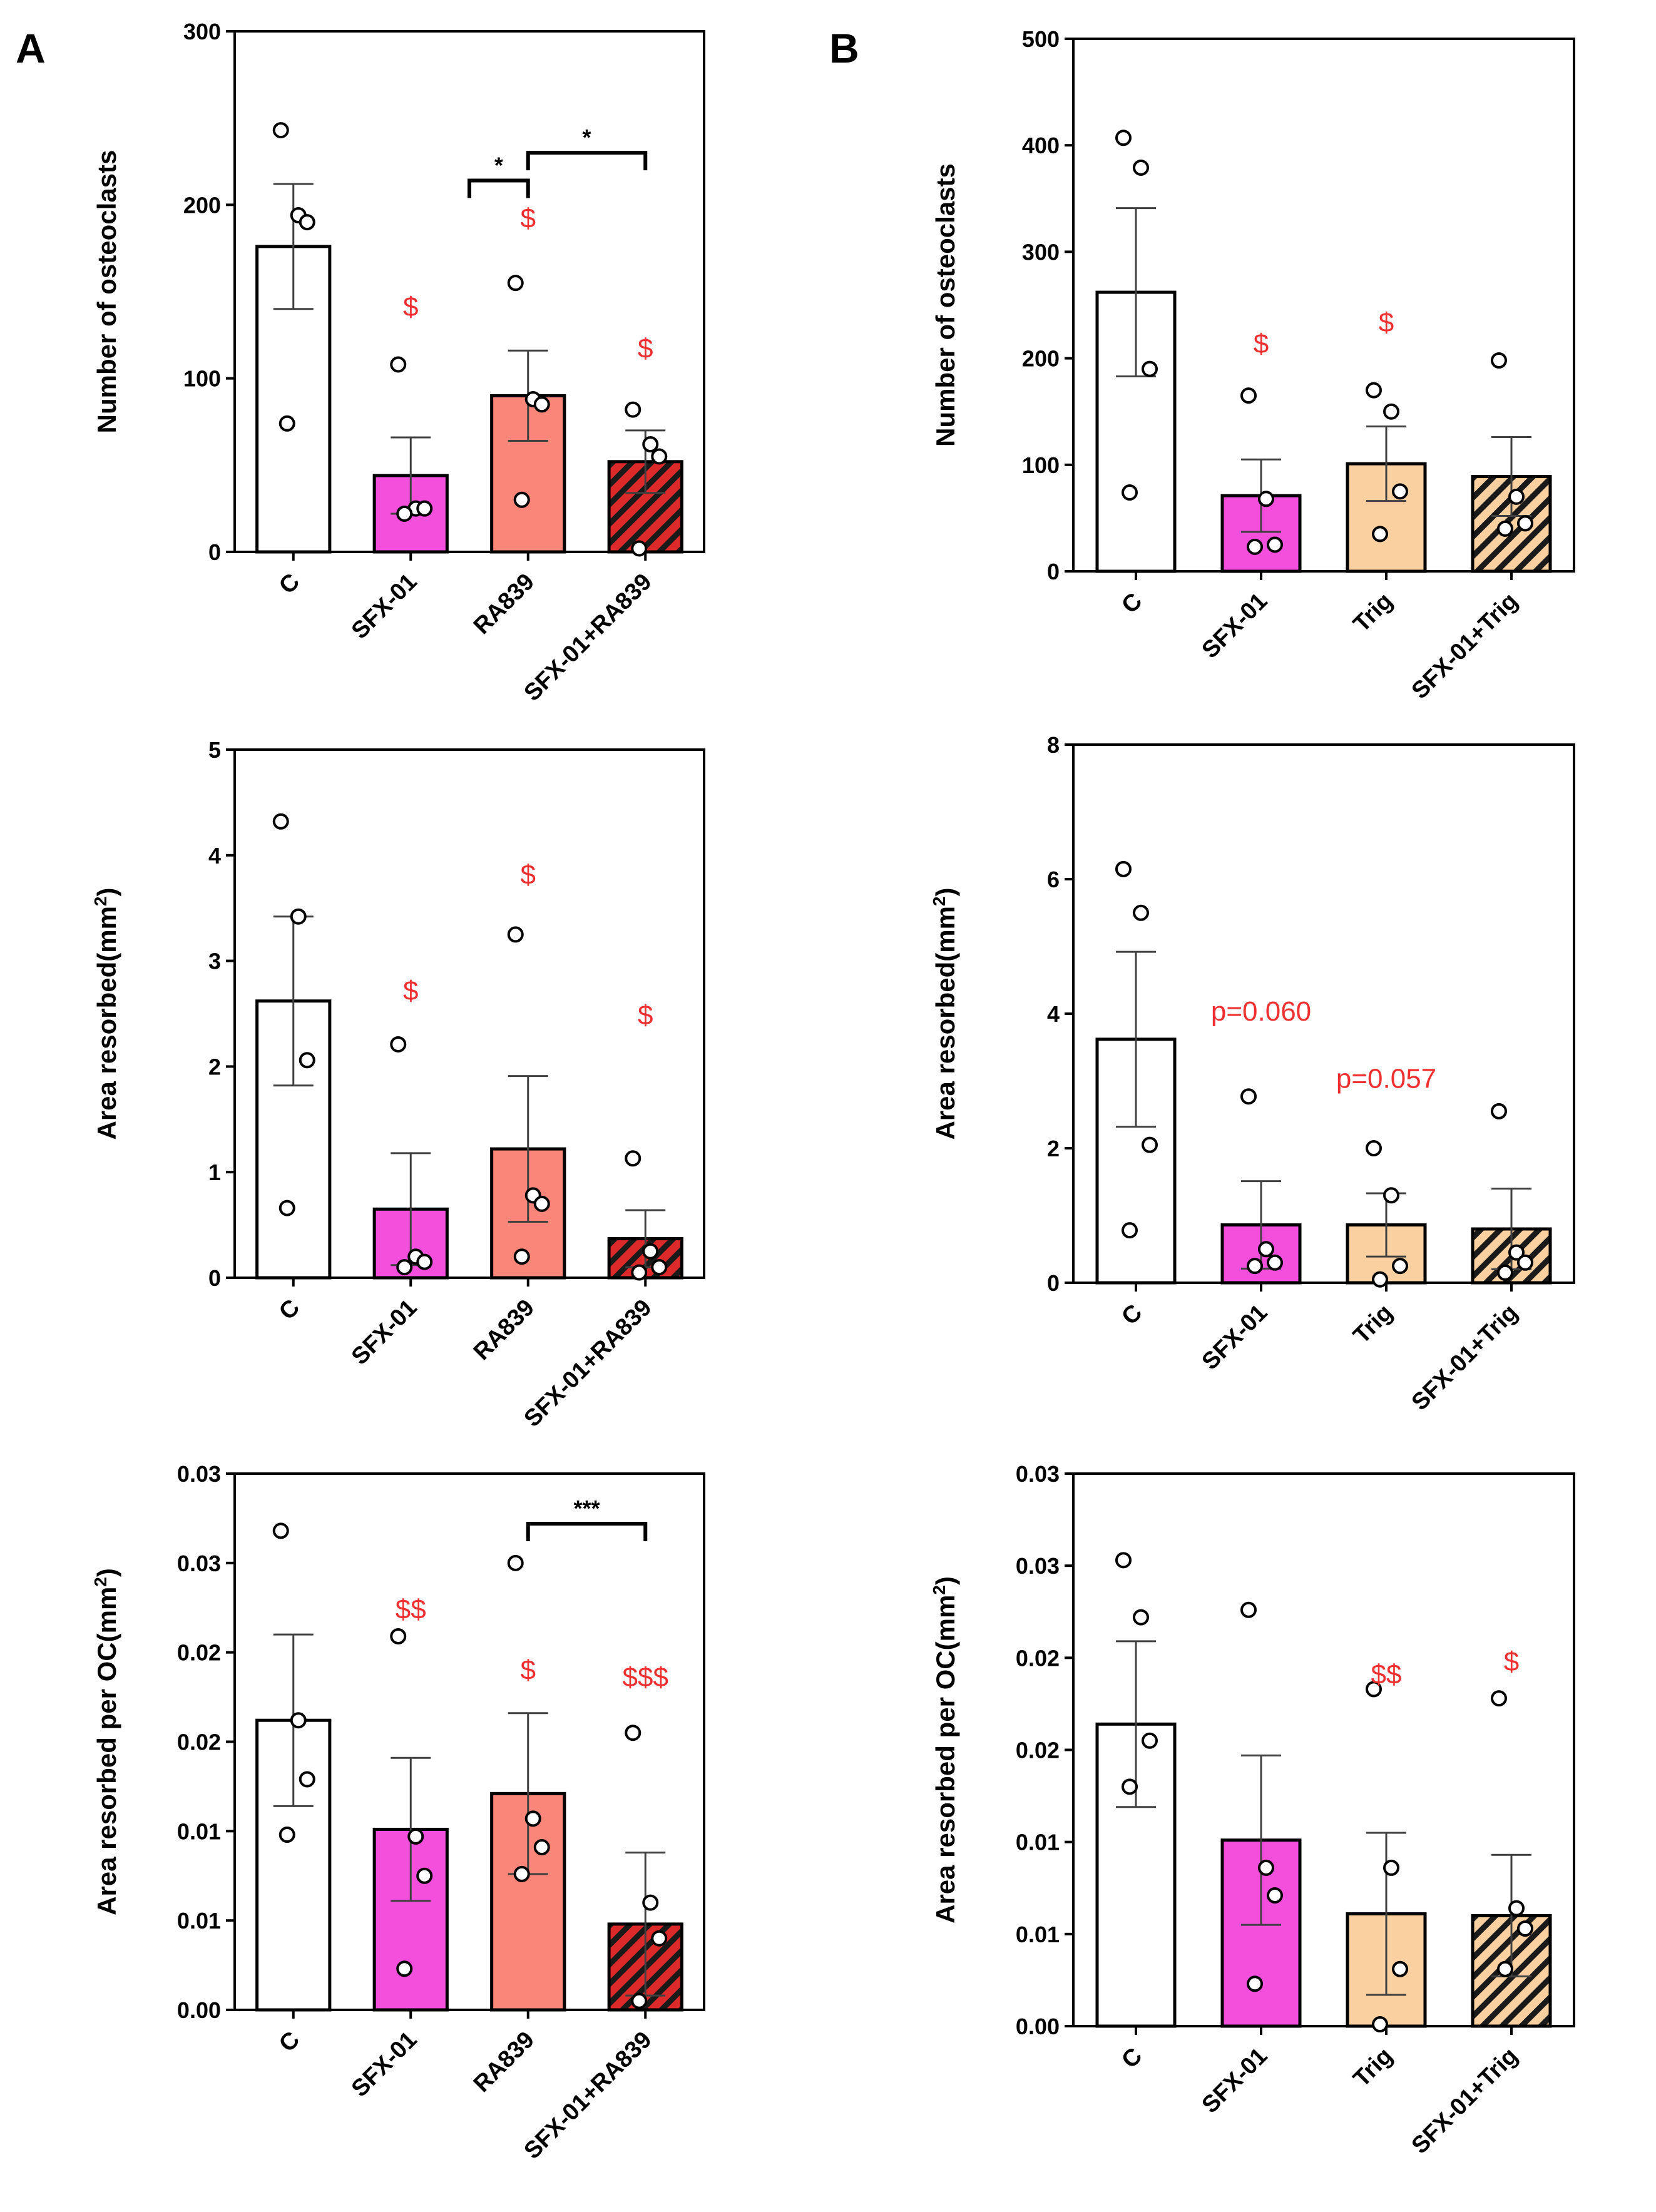 This screenshot has width=1656, height=2212. Describe the element at coordinates (215, 962) in the screenshot. I see `y-tick-label: 3` at that location.